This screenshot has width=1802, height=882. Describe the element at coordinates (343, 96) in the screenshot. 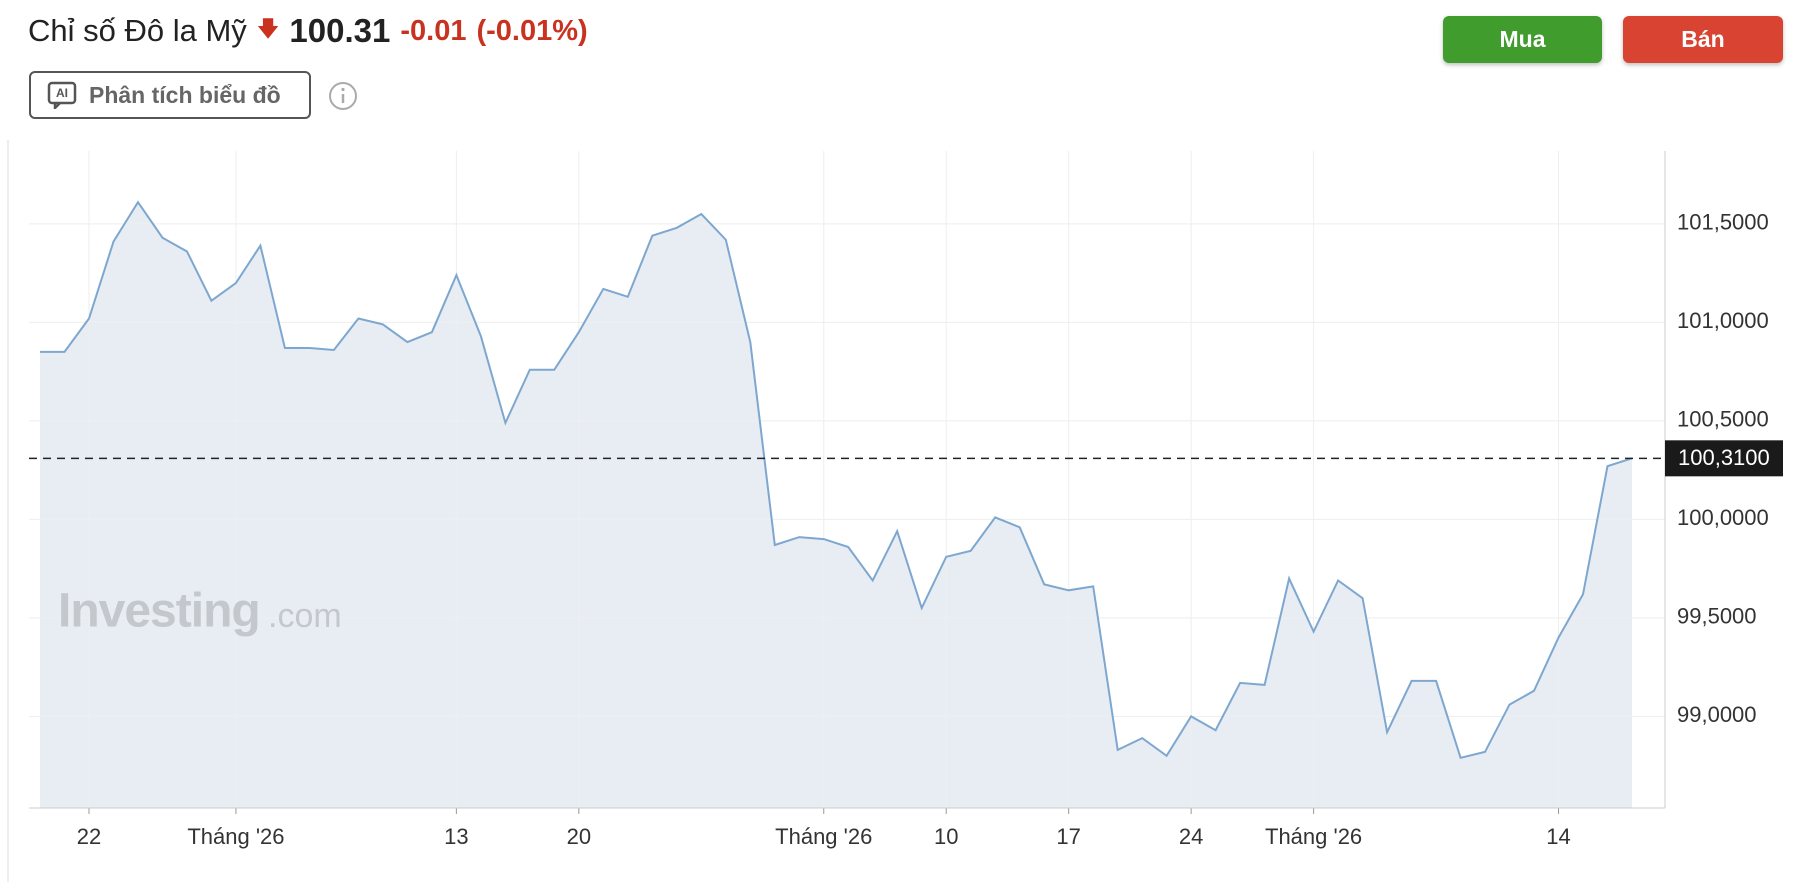

I see `info-icon` at that location.